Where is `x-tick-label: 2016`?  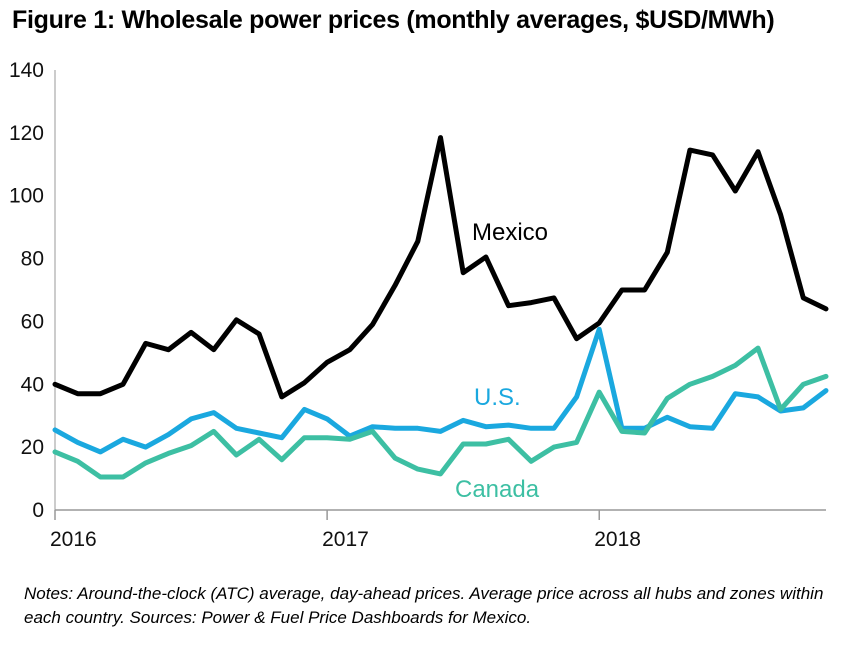 x-tick-label: 2016 is located at coordinates (73, 539).